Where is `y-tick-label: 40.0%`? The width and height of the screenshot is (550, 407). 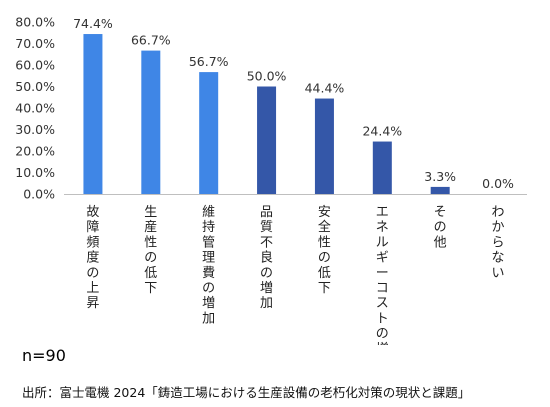 y-tick-label: 40.0% is located at coordinates (35, 108).